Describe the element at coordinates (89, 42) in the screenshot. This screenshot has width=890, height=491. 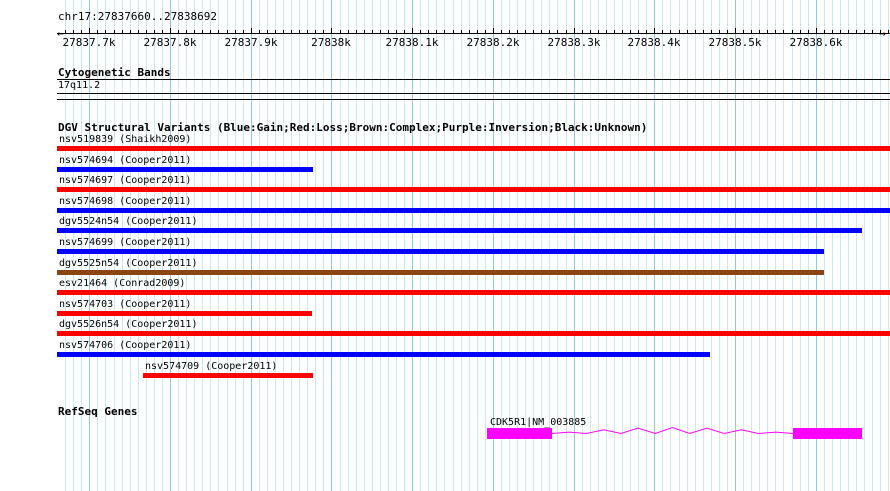
I see `ruler-tick-label: 27837.7k` at that location.